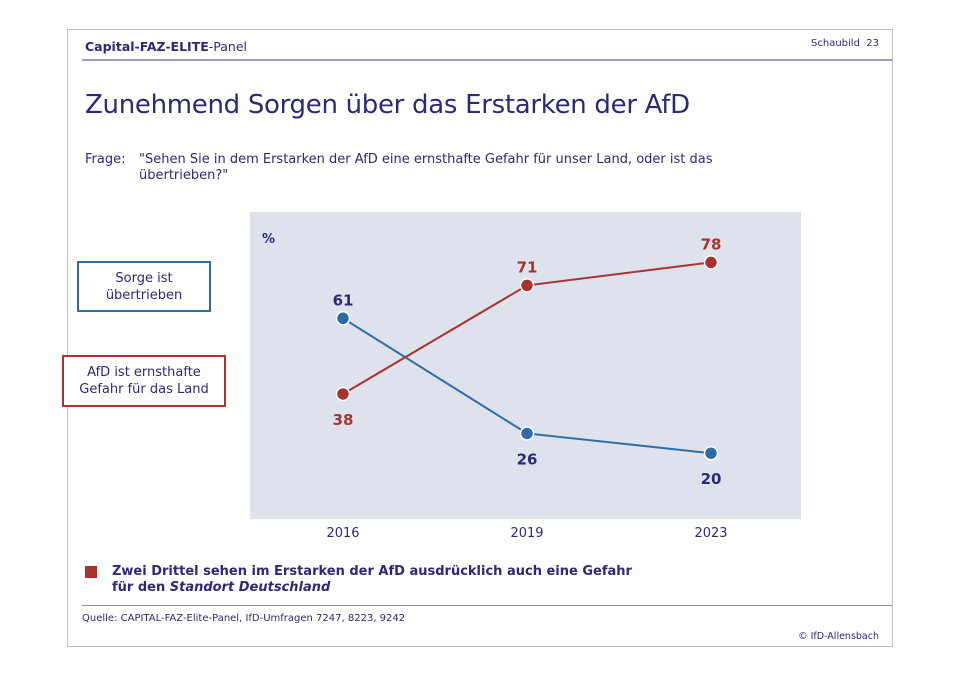 The width and height of the screenshot is (960, 679). Describe the element at coordinates (227, 46) in the screenshot. I see `panel-name-rest: -Panel` at that location.